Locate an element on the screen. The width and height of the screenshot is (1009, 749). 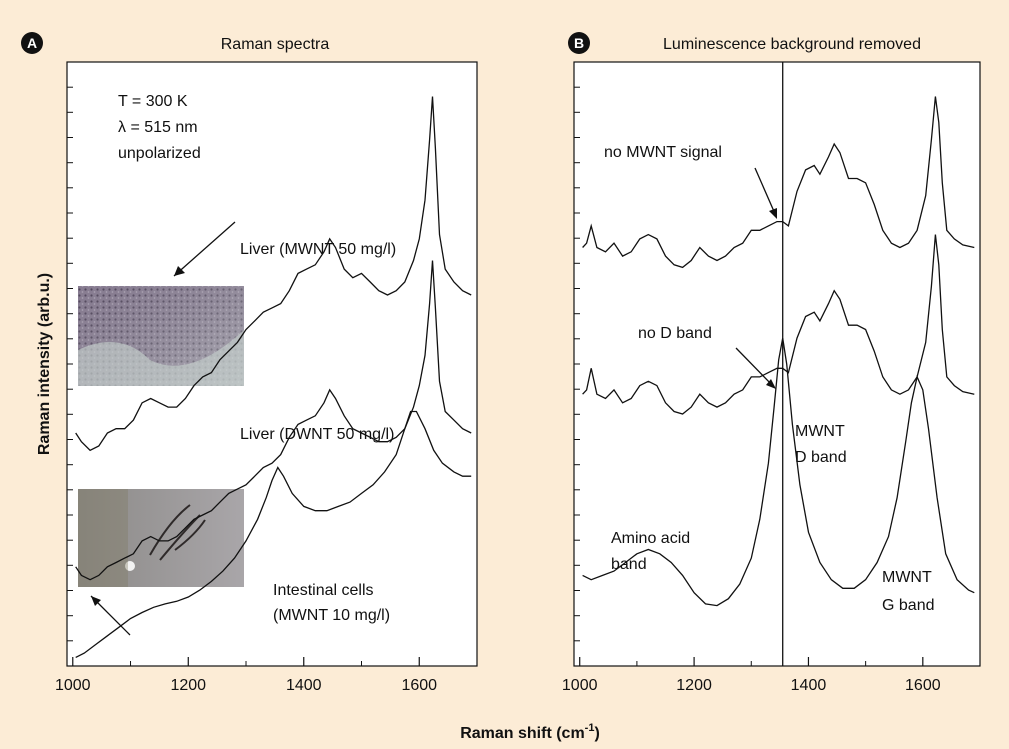
label-intestinal-cells-conc: (MWNT 10 mg/l) is located at coordinates (331, 615).